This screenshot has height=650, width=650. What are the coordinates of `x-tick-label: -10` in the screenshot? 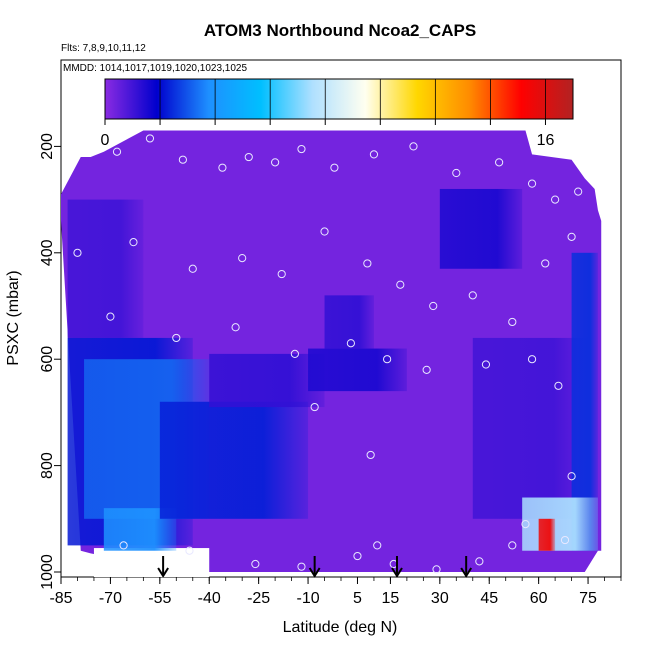 It's located at (307, 598).